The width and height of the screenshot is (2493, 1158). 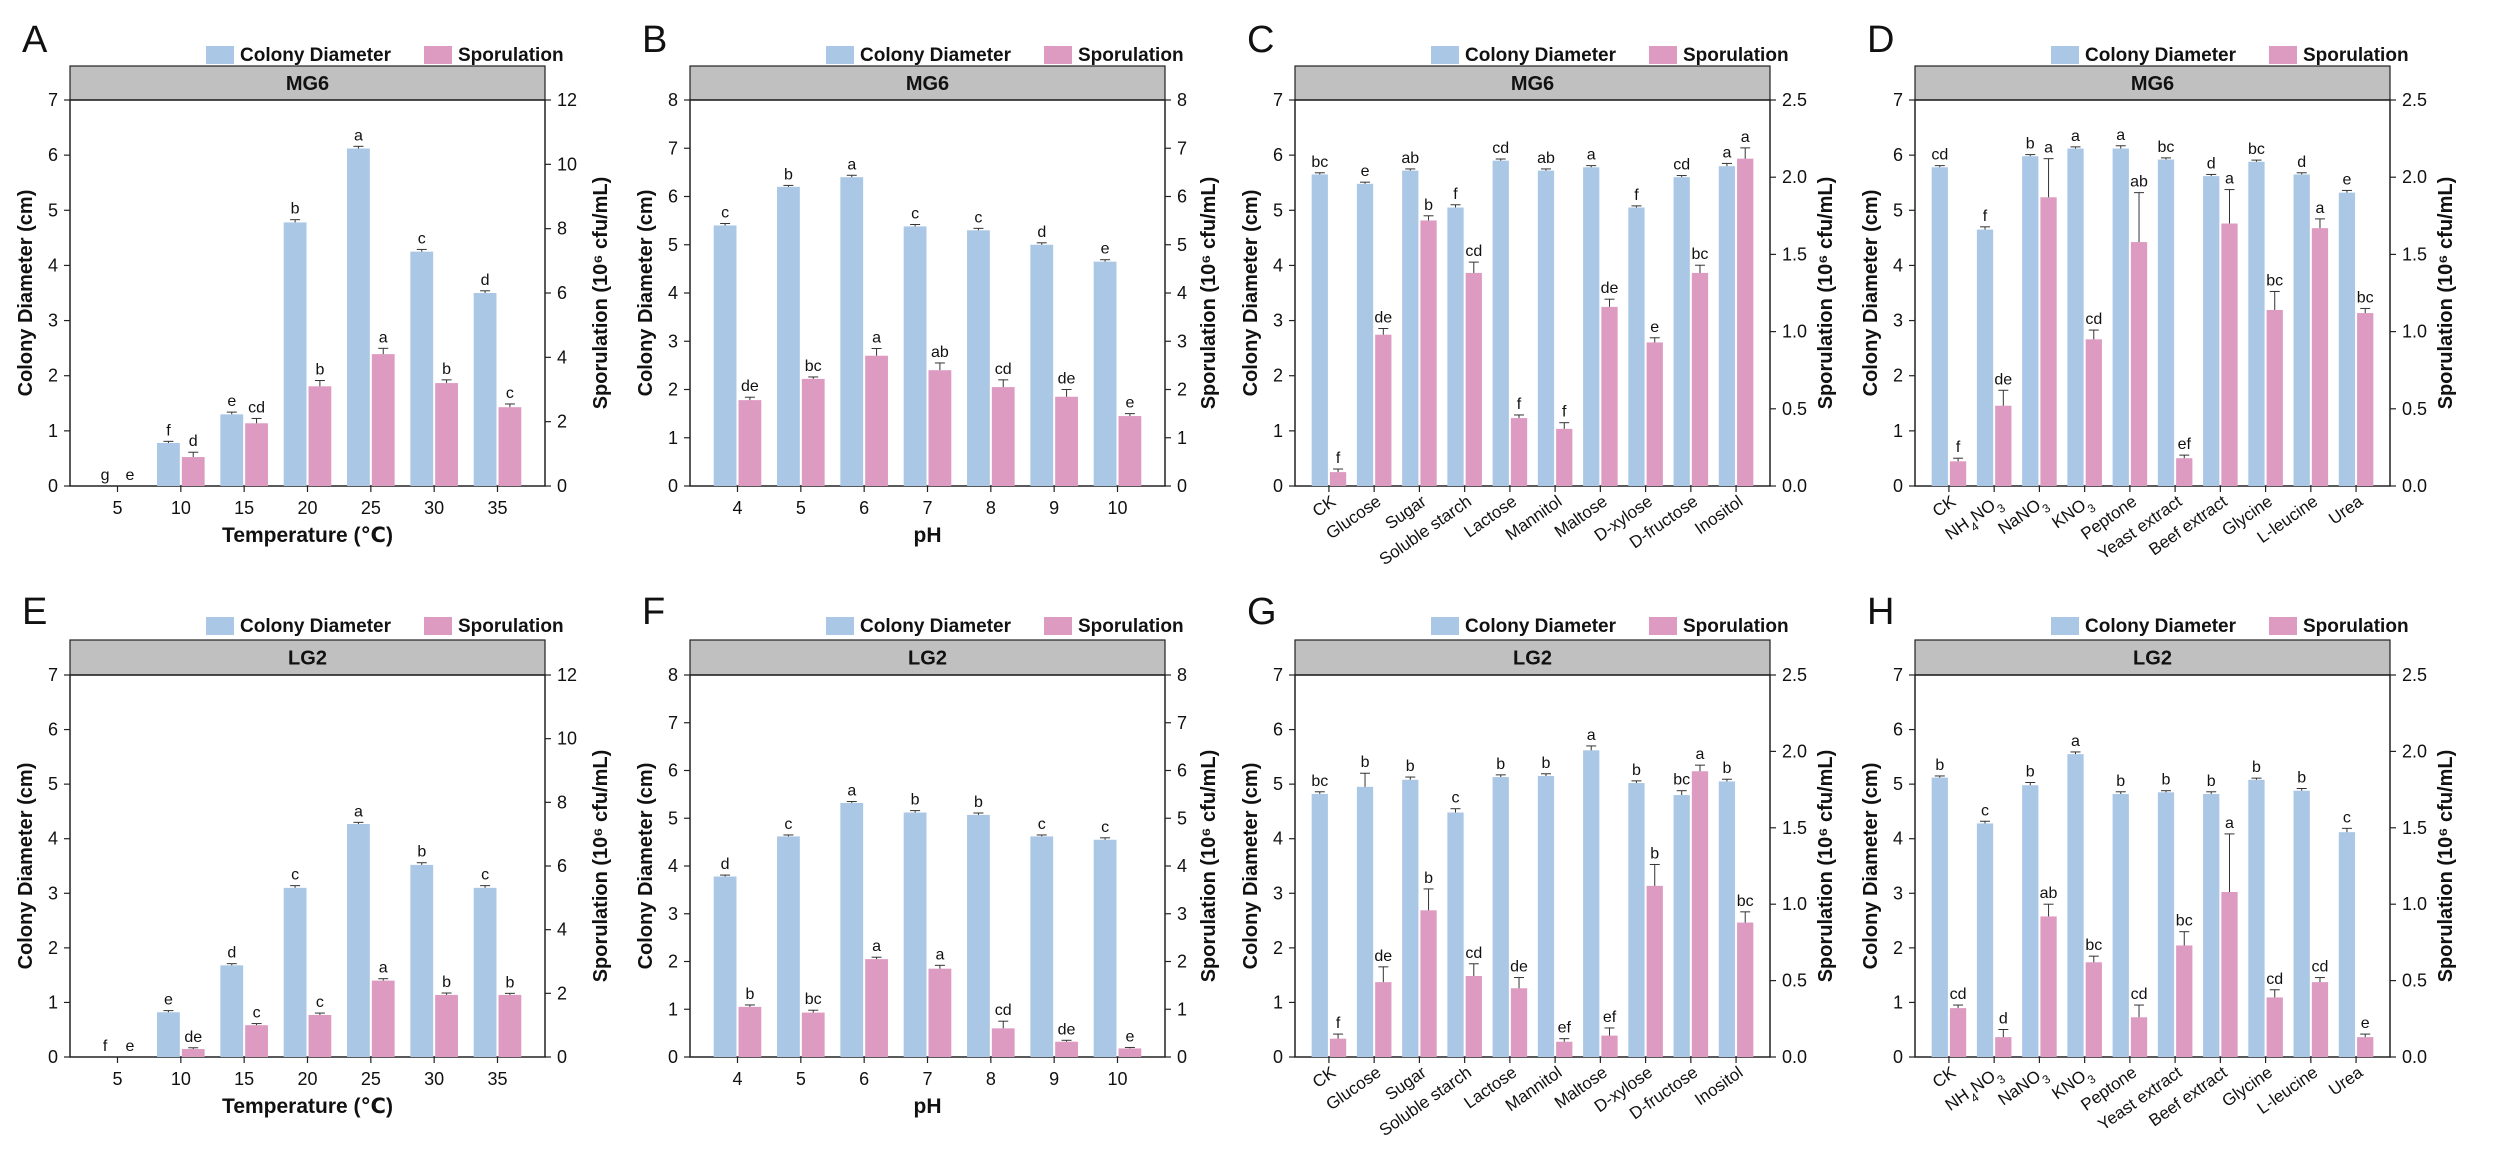 I want to click on right-tick-label: 8, so click(x=1182, y=675).